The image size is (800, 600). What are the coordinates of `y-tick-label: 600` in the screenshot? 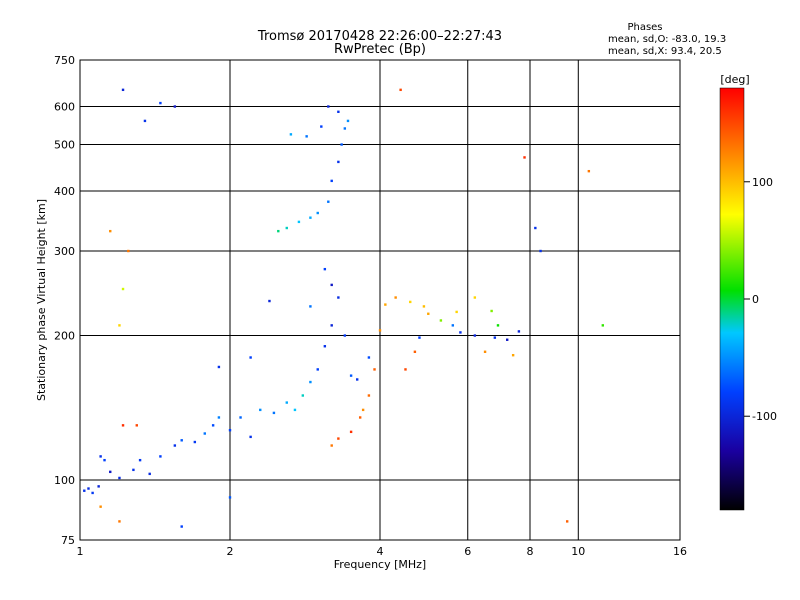 It's located at (64, 107).